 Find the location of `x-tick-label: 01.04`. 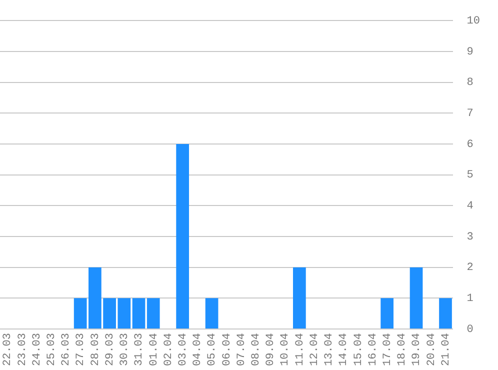

x-tick-label: 01.04 is located at coordinates (154, 349).